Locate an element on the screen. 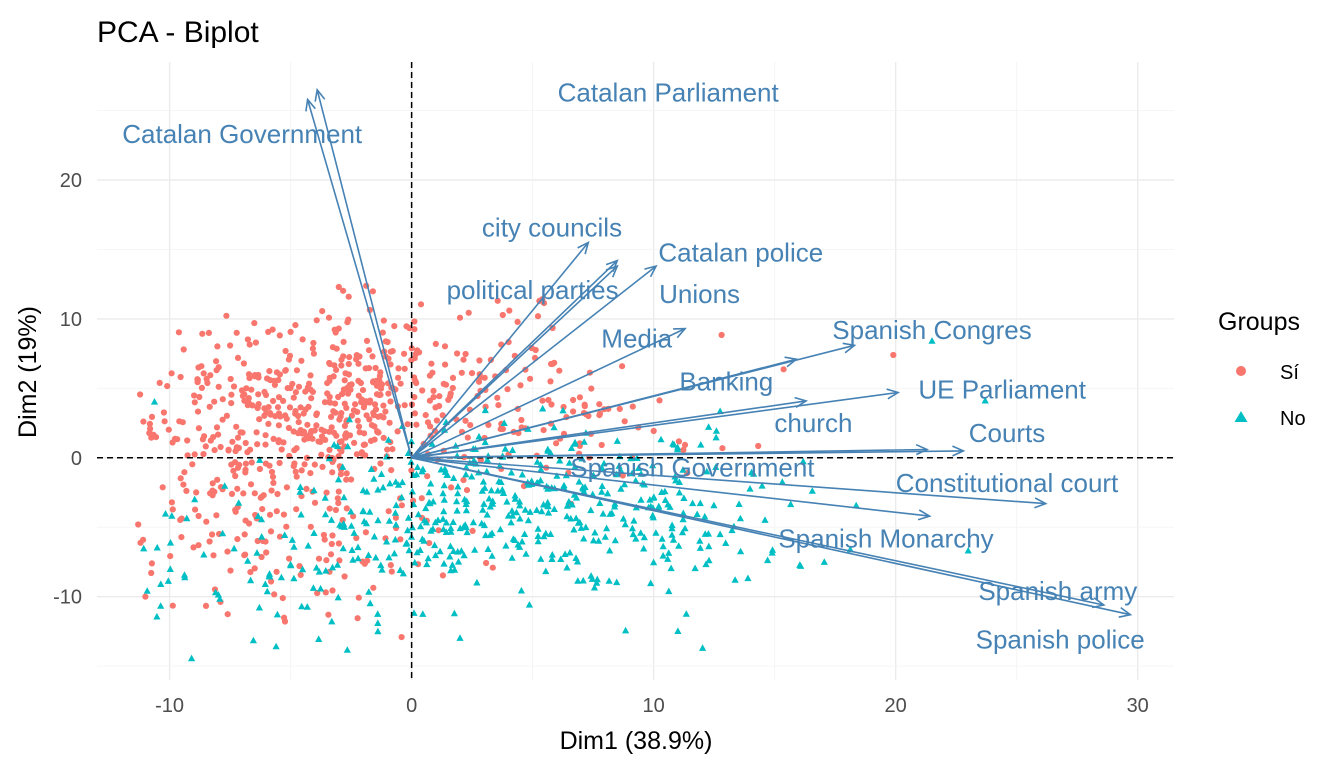  label-catalan-police: Catalan police is located at coordinates (740, 252).